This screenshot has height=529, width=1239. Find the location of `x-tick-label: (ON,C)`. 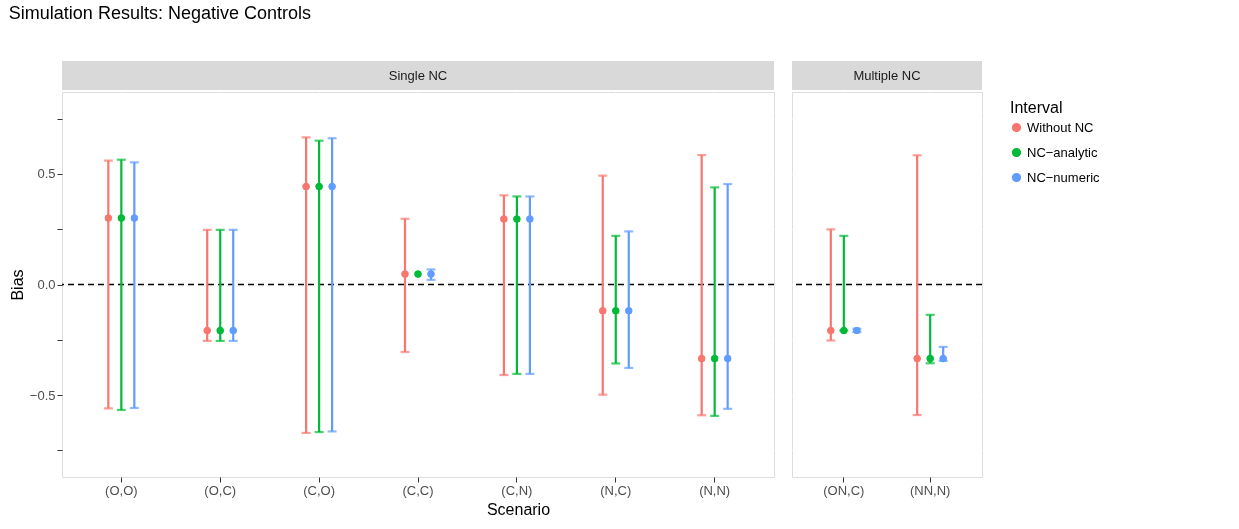

x-tick-label: (ON,C) is located at coordinates (844, 490).